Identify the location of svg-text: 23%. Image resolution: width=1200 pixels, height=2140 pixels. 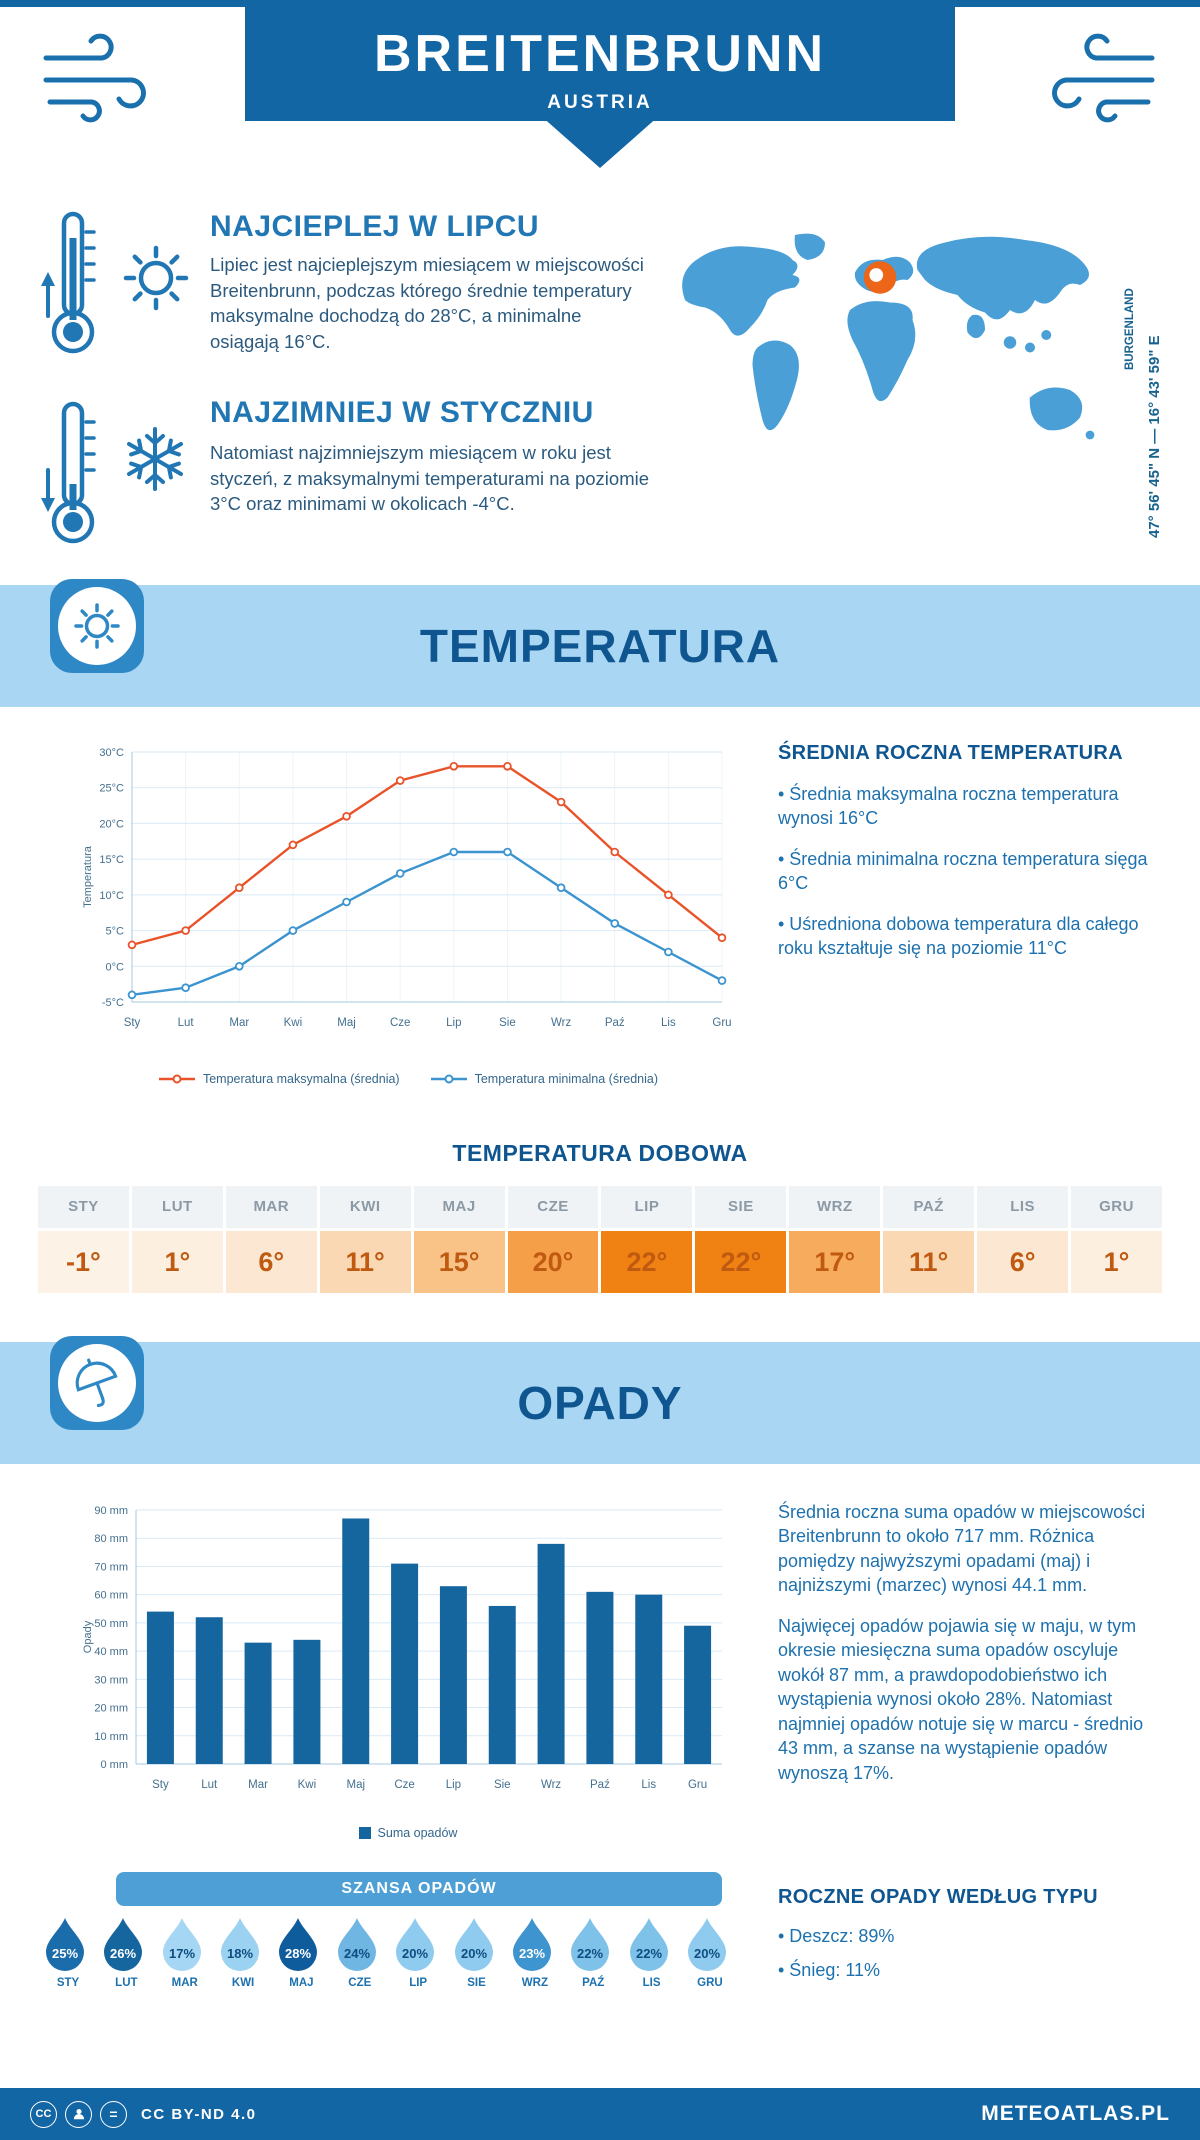
(532, 1953).